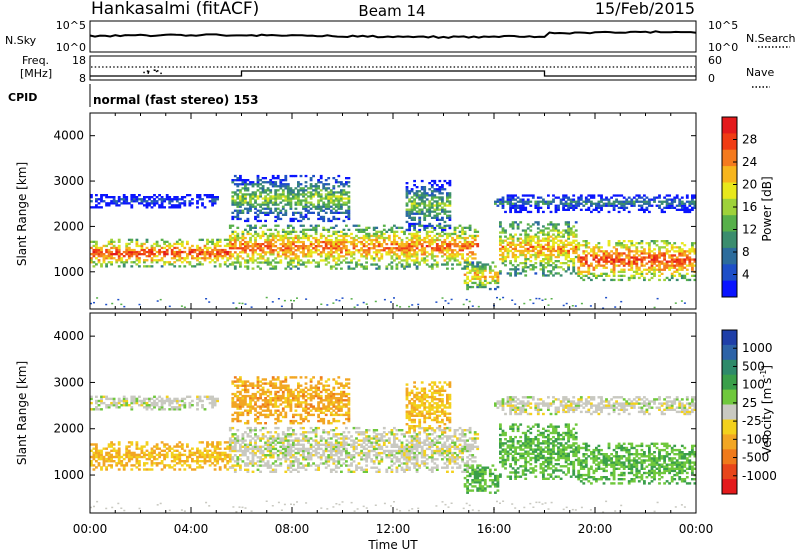 The height and width of the screenshot is (554, 800). I want to click on noise-right-tick-low: 10^0, so click(723, 47).